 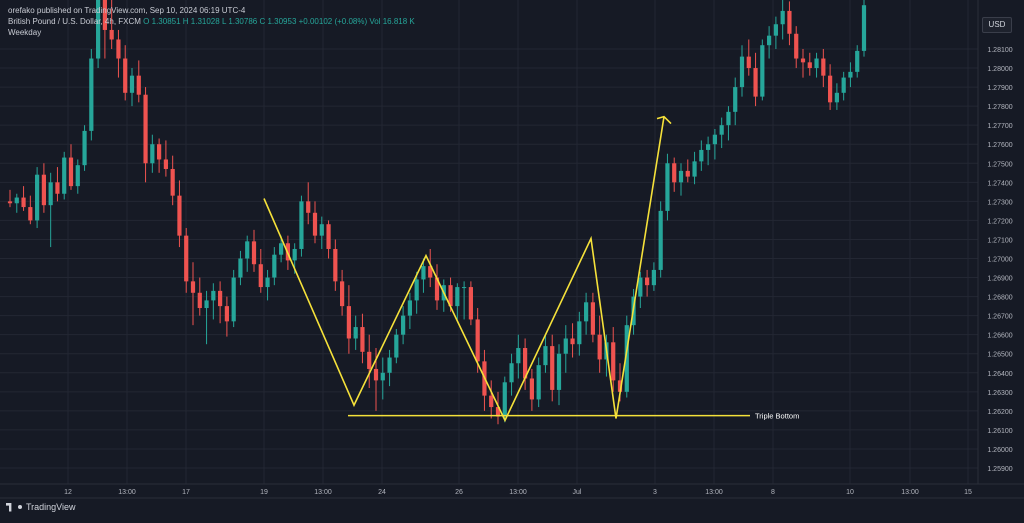 I want to click on symbol-name: British Pound / U.S. Dollar, 4h, FXCM, so click(x=74, y=21).